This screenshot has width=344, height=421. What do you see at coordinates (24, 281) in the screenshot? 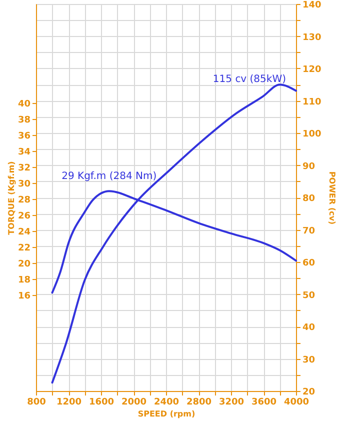
I see `y-tick-label: 18` at bounding box center [24, 281].